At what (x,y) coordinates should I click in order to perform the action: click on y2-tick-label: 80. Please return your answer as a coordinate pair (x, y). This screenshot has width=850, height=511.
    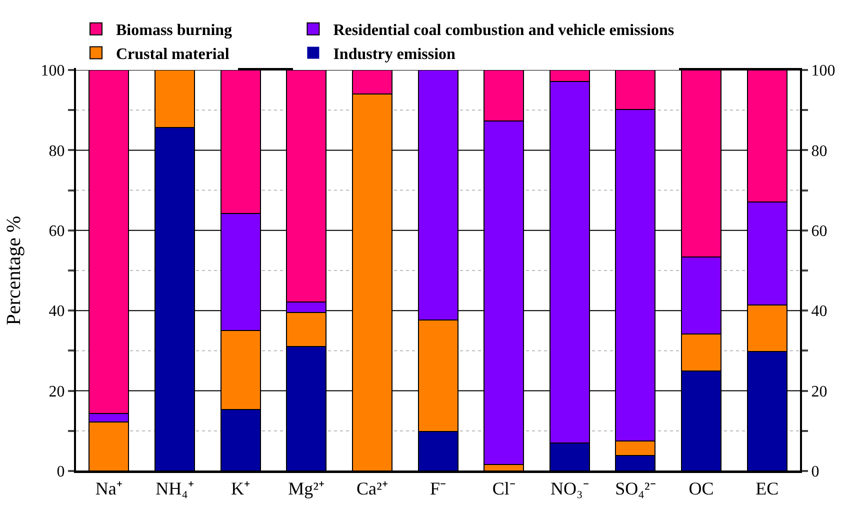
    Looking at the image, I should click on (819, 151).